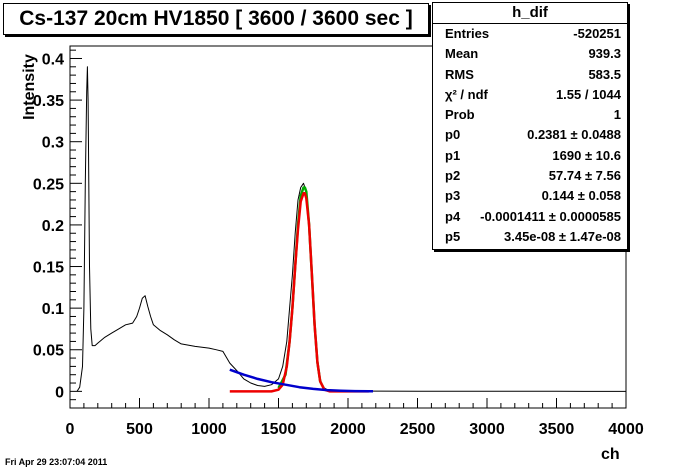 Image resolution: width=696 pixels, height=472 pixels. What do you see at coordinates (453, 236) in the screenshot?
I see `stats-label: p5` at bounding box center [453, 236].